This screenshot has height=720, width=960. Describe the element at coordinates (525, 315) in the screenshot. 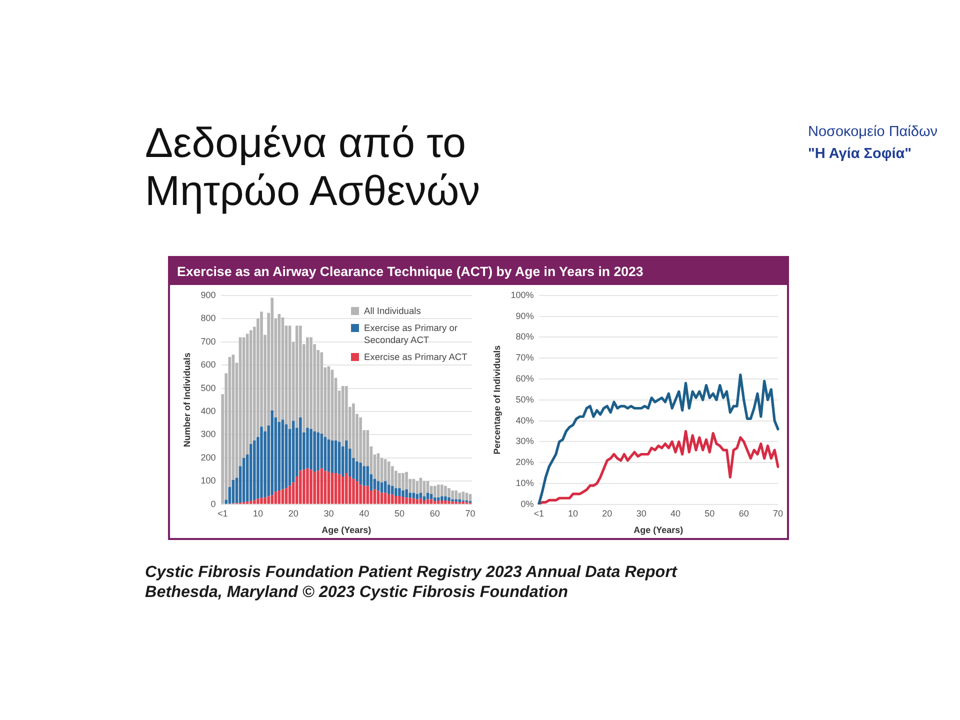

I see `y-tick-label: 90%` at that location.